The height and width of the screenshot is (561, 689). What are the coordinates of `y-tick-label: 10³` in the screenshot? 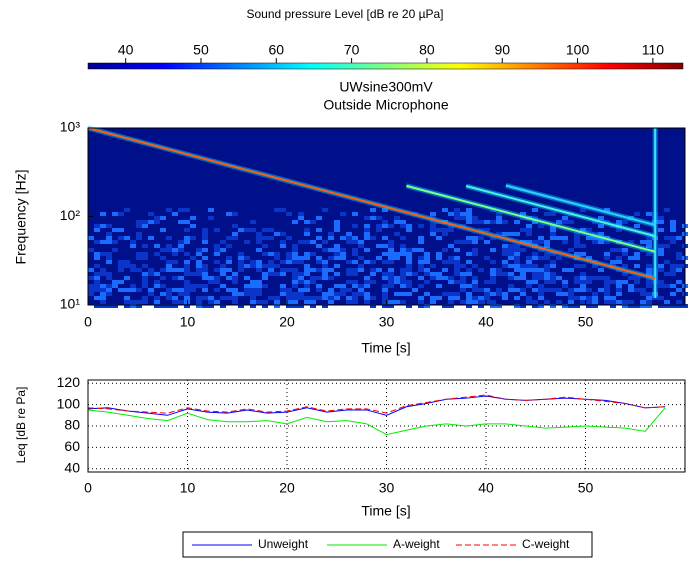 It's located at (70, 127).